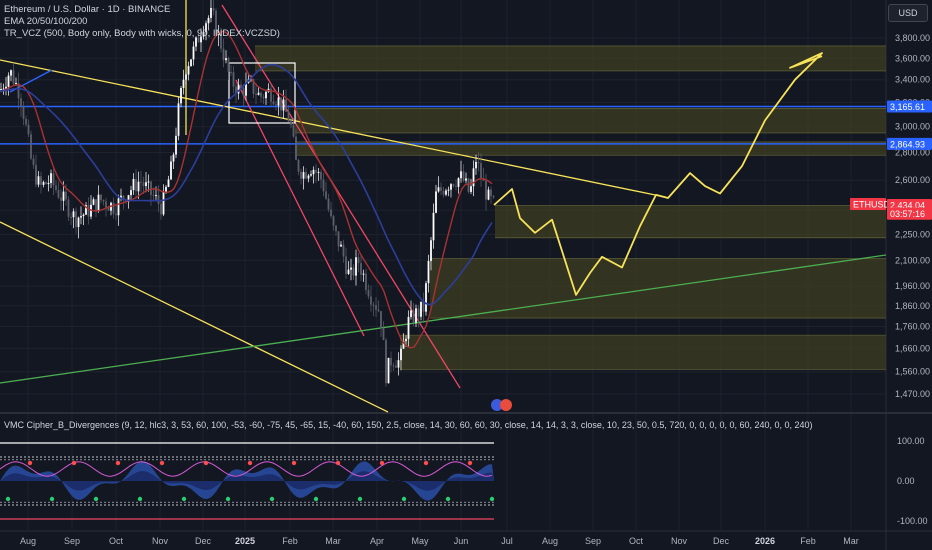  Describe the element at coordinates (87, 9) in the screenshot. I see `symbol-title: Ethereum / U.S. Dollar · 1D · BINANCE` at that location.